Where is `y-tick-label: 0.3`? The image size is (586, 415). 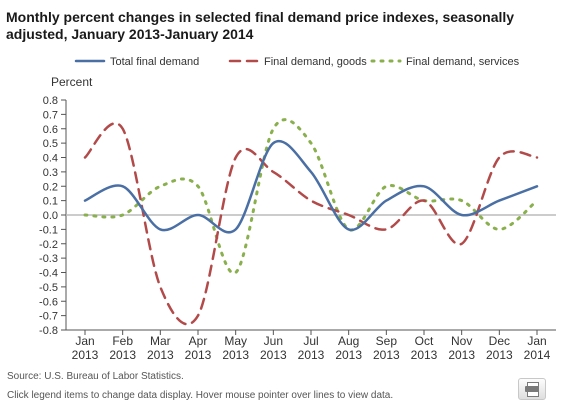
y-tick-label: 0.3 is located at coordinates (50, 173).